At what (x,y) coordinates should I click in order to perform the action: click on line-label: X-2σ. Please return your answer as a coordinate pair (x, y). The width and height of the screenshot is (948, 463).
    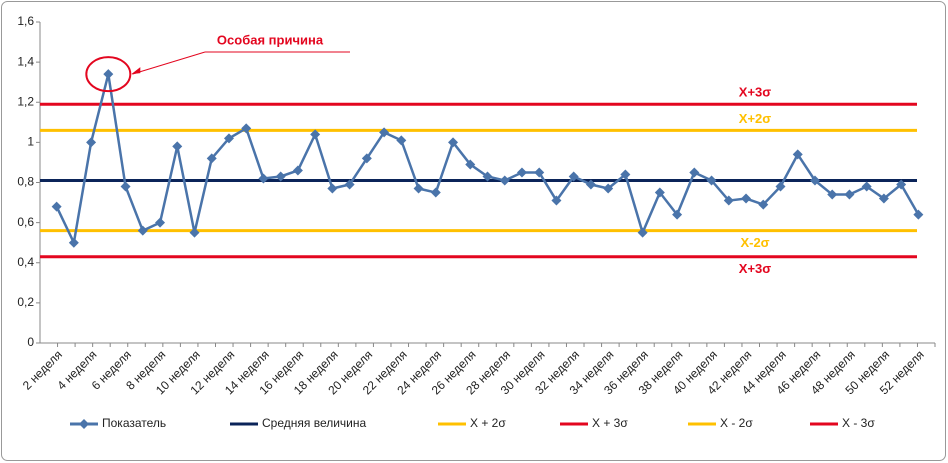
    Looking at the image, I should click on (754, 242).